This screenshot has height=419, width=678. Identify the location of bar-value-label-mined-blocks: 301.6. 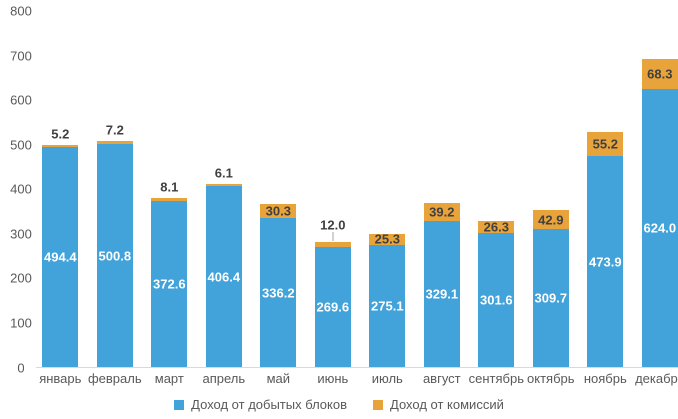
(496, 300).